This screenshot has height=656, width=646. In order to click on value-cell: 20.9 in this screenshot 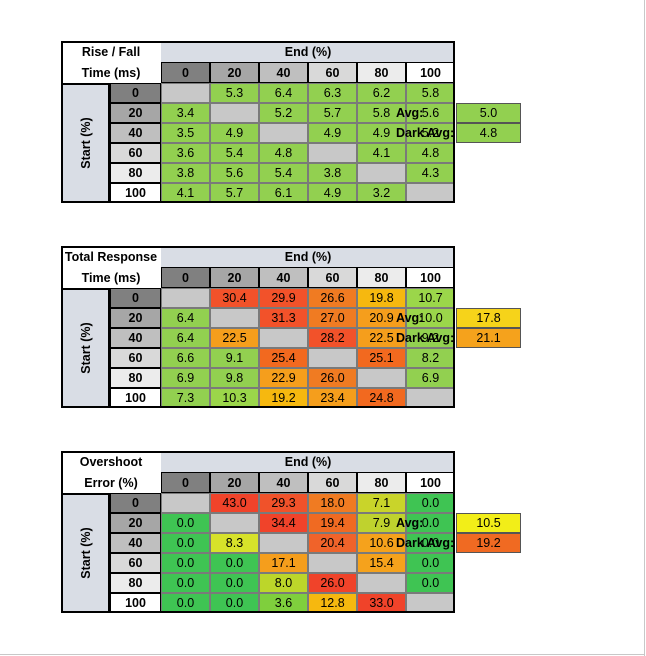, I will do `click(381, 318)`.